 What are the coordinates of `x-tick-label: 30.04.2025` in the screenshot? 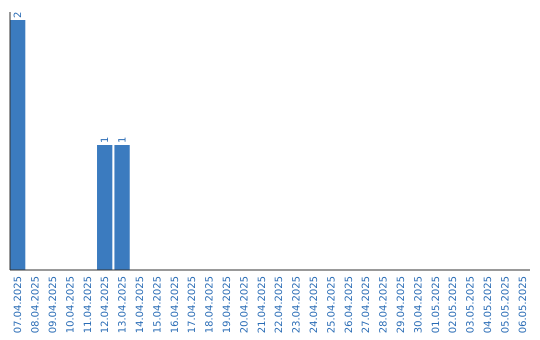 It's located at (418, 305).